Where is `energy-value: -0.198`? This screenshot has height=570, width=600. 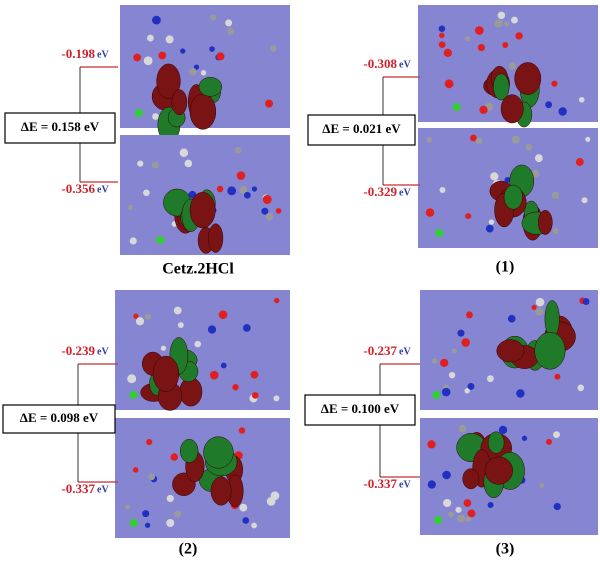
energy-value: -0.198 is located at coordinates (78, 53).